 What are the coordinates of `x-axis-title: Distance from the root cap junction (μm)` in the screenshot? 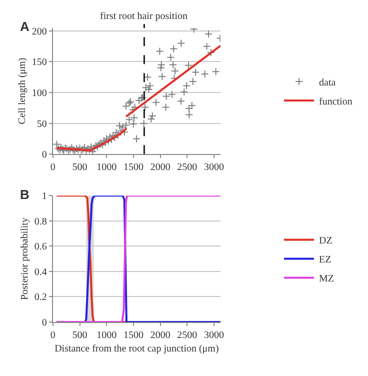 It's located at (136, 348).